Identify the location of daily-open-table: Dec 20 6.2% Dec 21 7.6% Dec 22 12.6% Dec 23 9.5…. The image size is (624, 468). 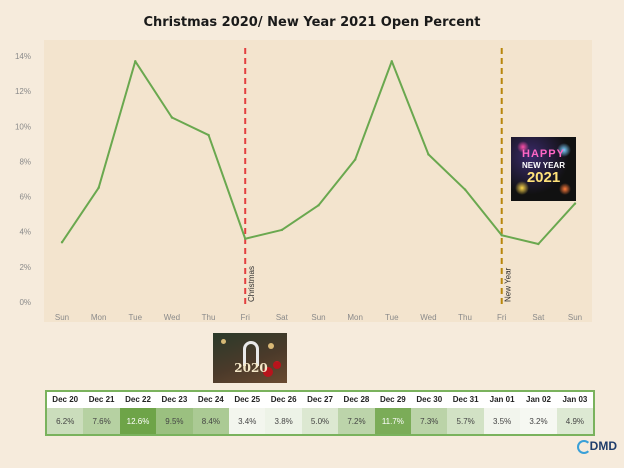
(320, 413).